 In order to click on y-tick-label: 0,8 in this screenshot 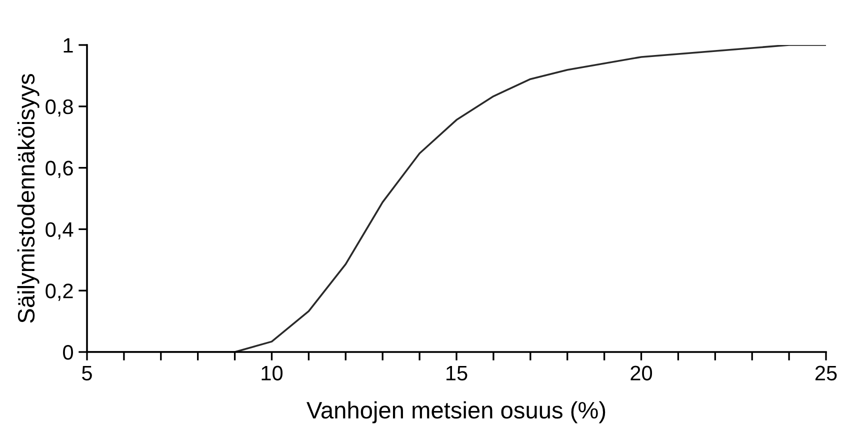, I will do `click(59, 108)`.